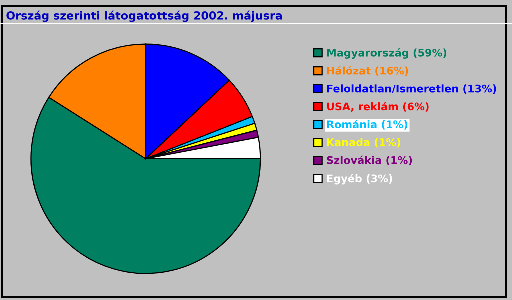  What do you see at coordinates (367, 71) in the screenshot?
I see `legend-label: Hálózat (16%)` at bounding box center [367, 71].